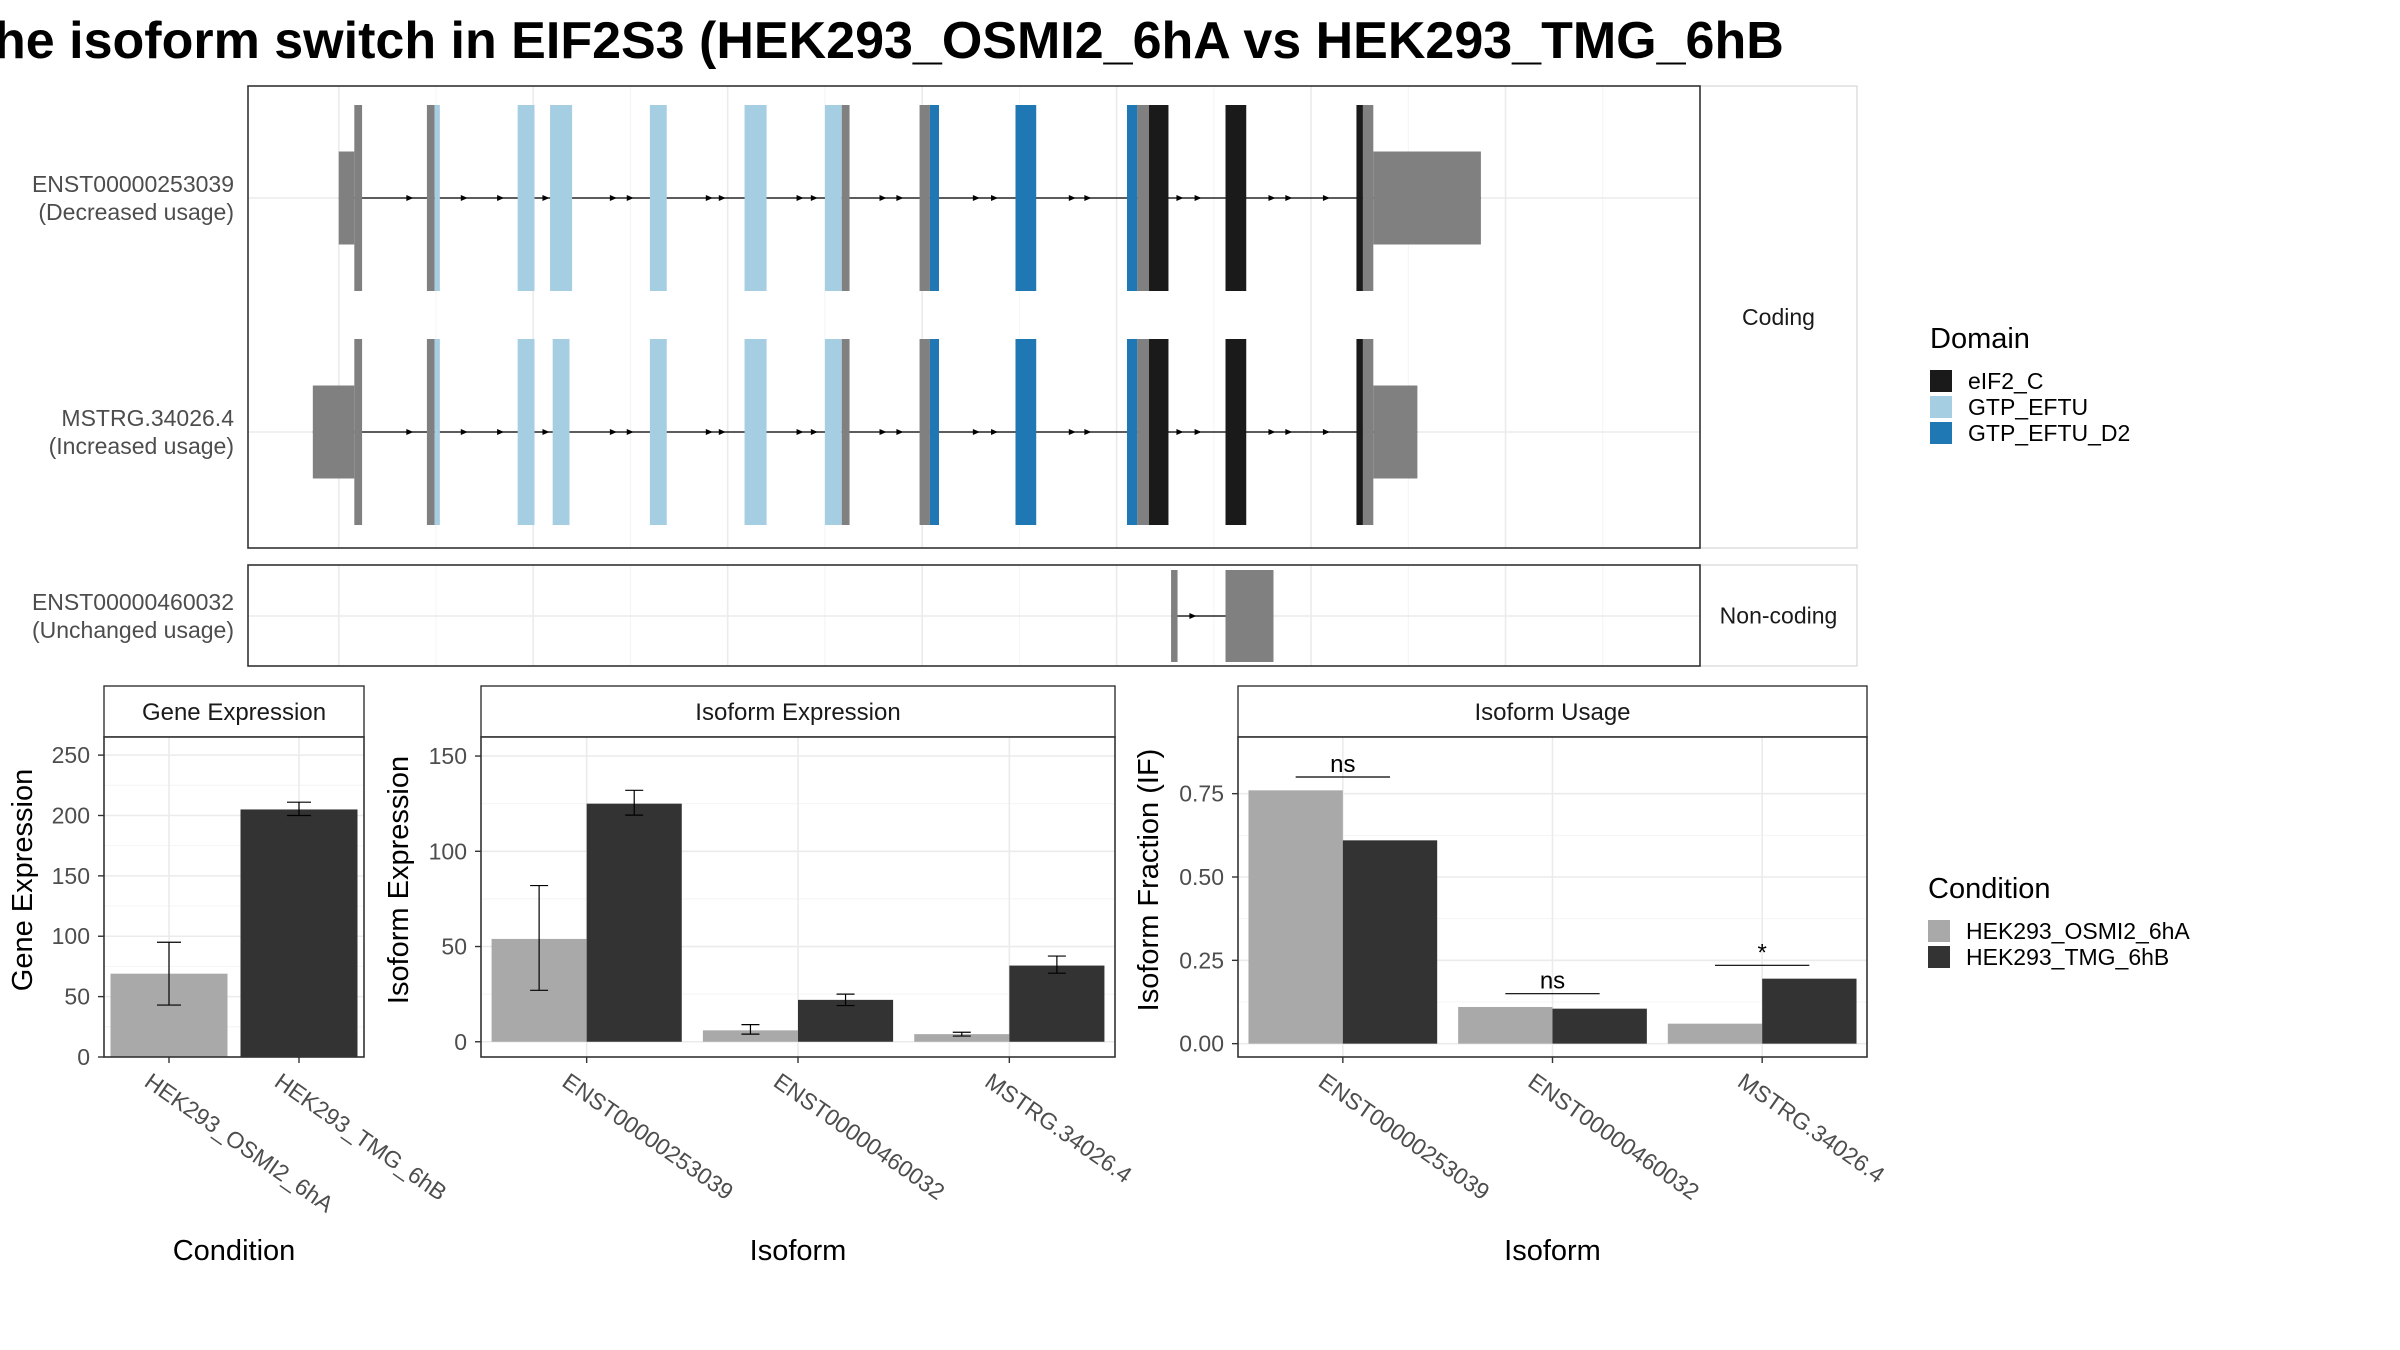 The image size is (2400, 1350). I want to click on facet-strip-label: Isoform Expression, so click(797, 712).